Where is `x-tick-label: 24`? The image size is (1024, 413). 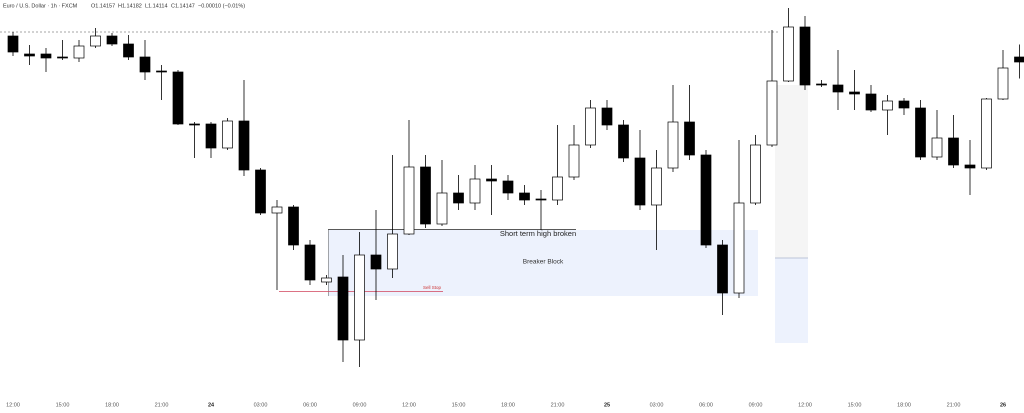 x-tick-label: 24 is located at coordinates (211, 405).